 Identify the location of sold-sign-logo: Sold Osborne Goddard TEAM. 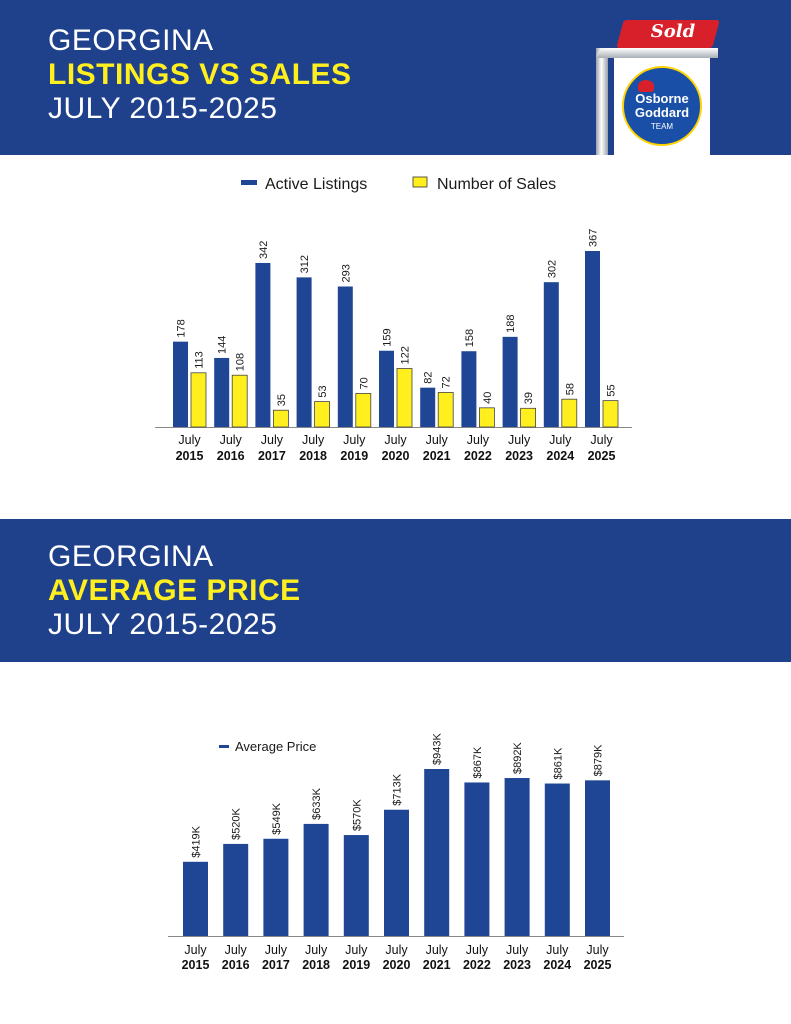
(655, 86).